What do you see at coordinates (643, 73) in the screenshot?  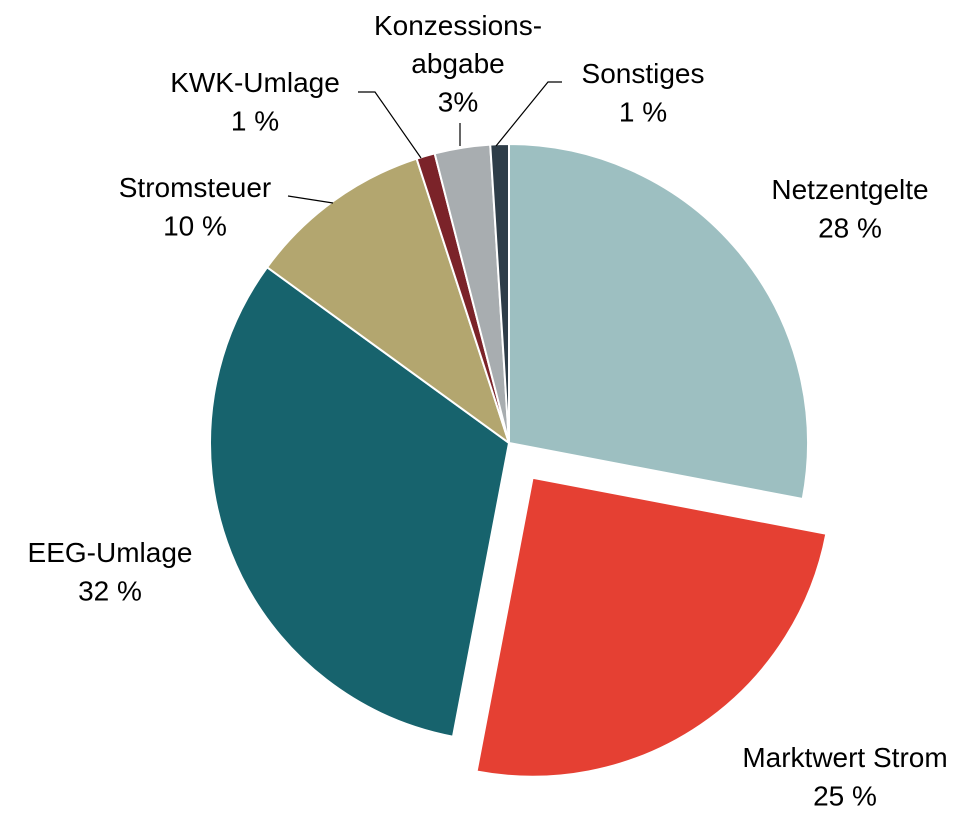 I see `slice-label: Sonstiges` at bounding box center [643, 73].